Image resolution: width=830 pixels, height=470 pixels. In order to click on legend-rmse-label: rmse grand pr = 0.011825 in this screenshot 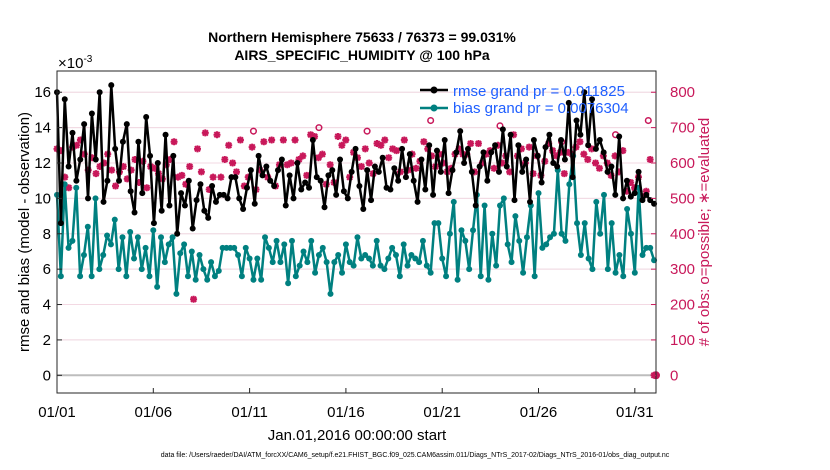, I will do `click(539, 91)`.